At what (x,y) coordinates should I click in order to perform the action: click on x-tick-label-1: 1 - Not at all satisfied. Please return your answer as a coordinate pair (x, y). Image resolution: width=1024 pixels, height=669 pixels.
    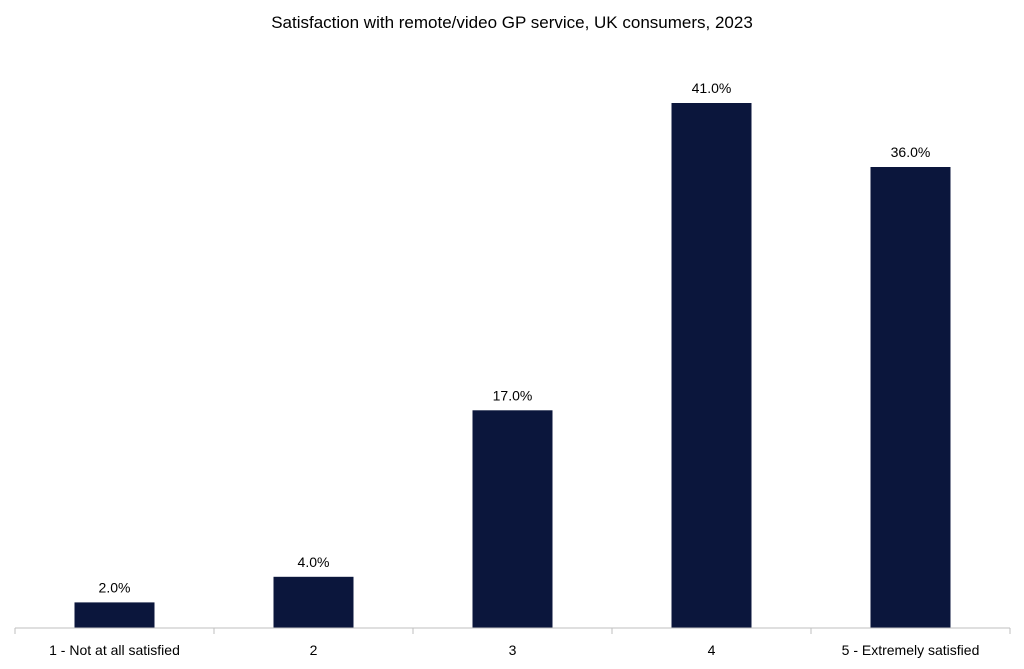
    Looking at the image, I should click on (114, 650).